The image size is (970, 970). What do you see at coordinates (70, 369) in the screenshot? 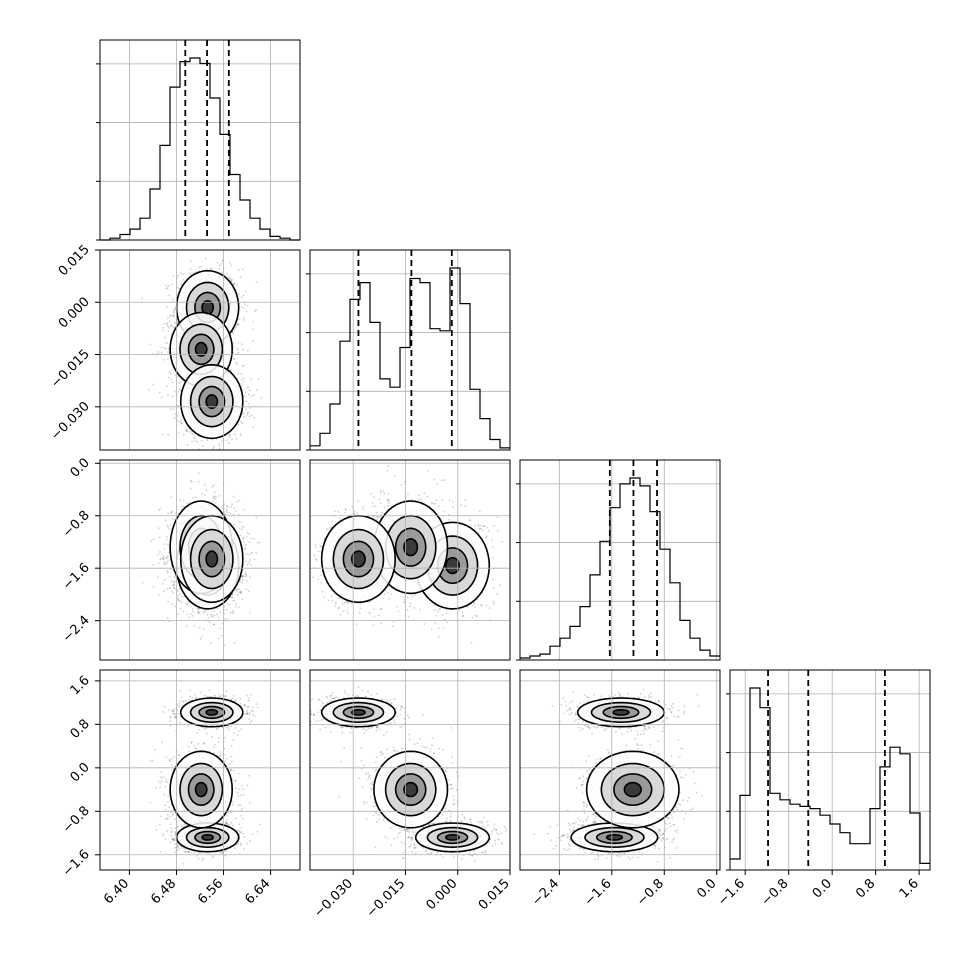
I see `y-tick-label: −0.015` at bounding box center [70, 369].